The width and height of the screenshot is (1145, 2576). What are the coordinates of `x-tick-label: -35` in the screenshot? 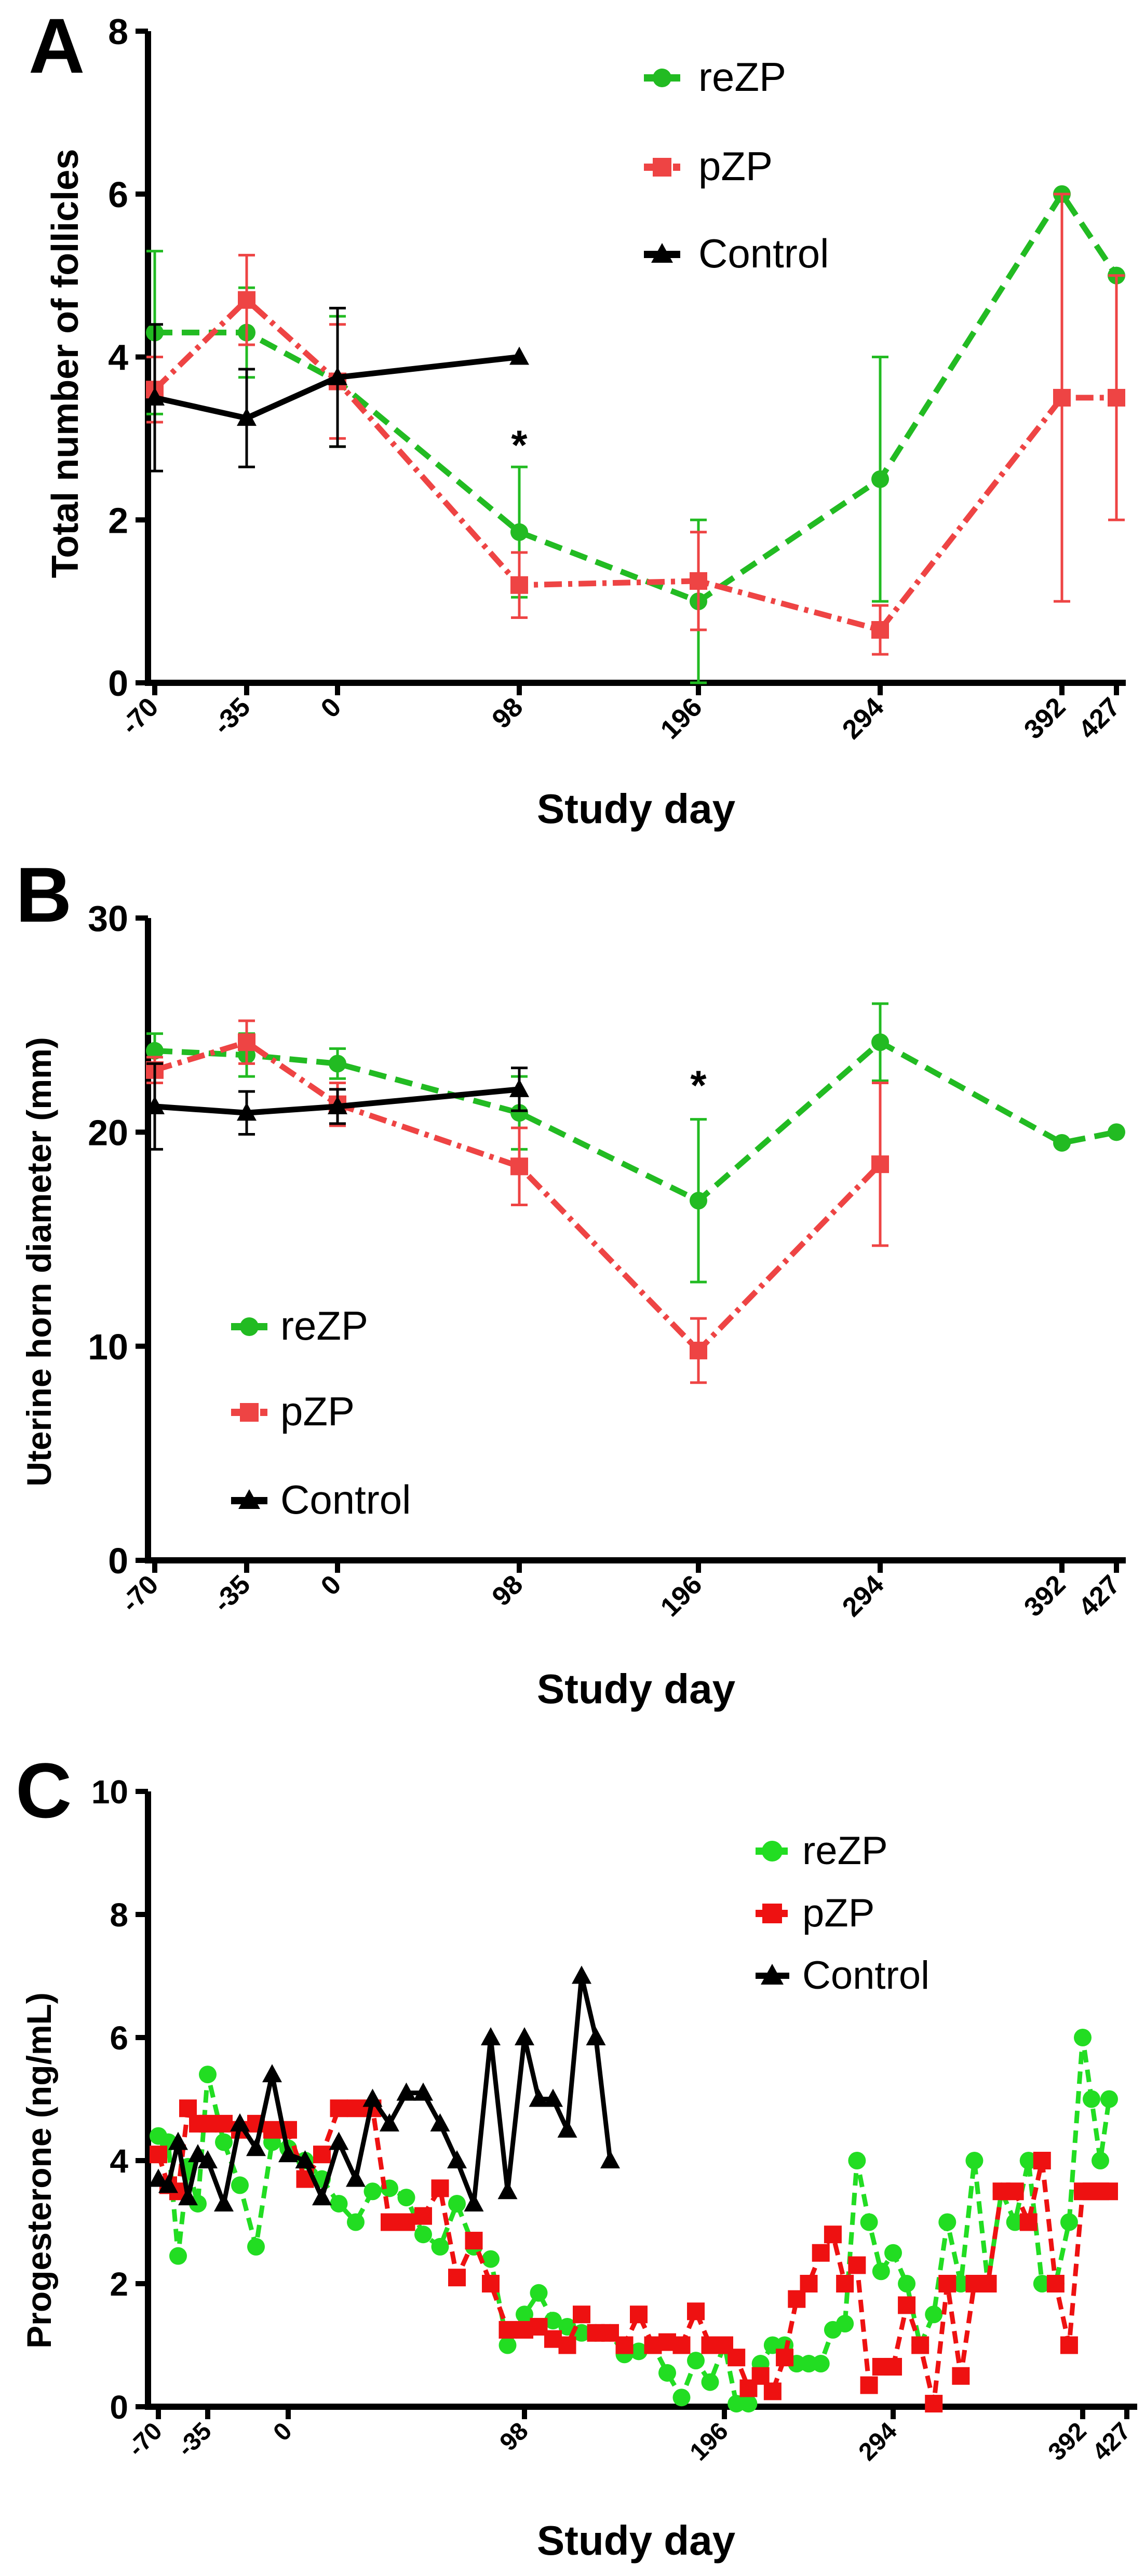 It's located at (231, 716).